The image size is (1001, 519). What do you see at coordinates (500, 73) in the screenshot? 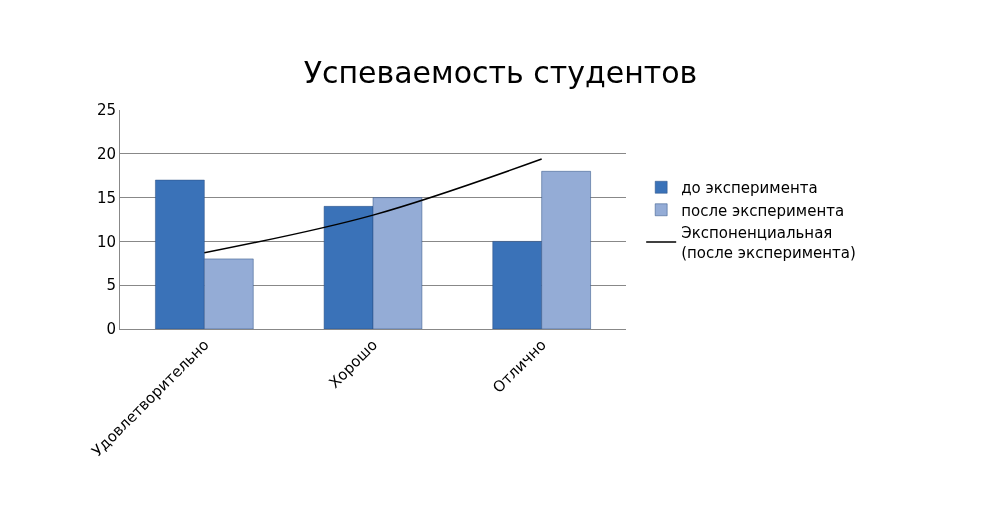
I see `chart-title: Успеваемость студентов` at bounding box center [500, 73].